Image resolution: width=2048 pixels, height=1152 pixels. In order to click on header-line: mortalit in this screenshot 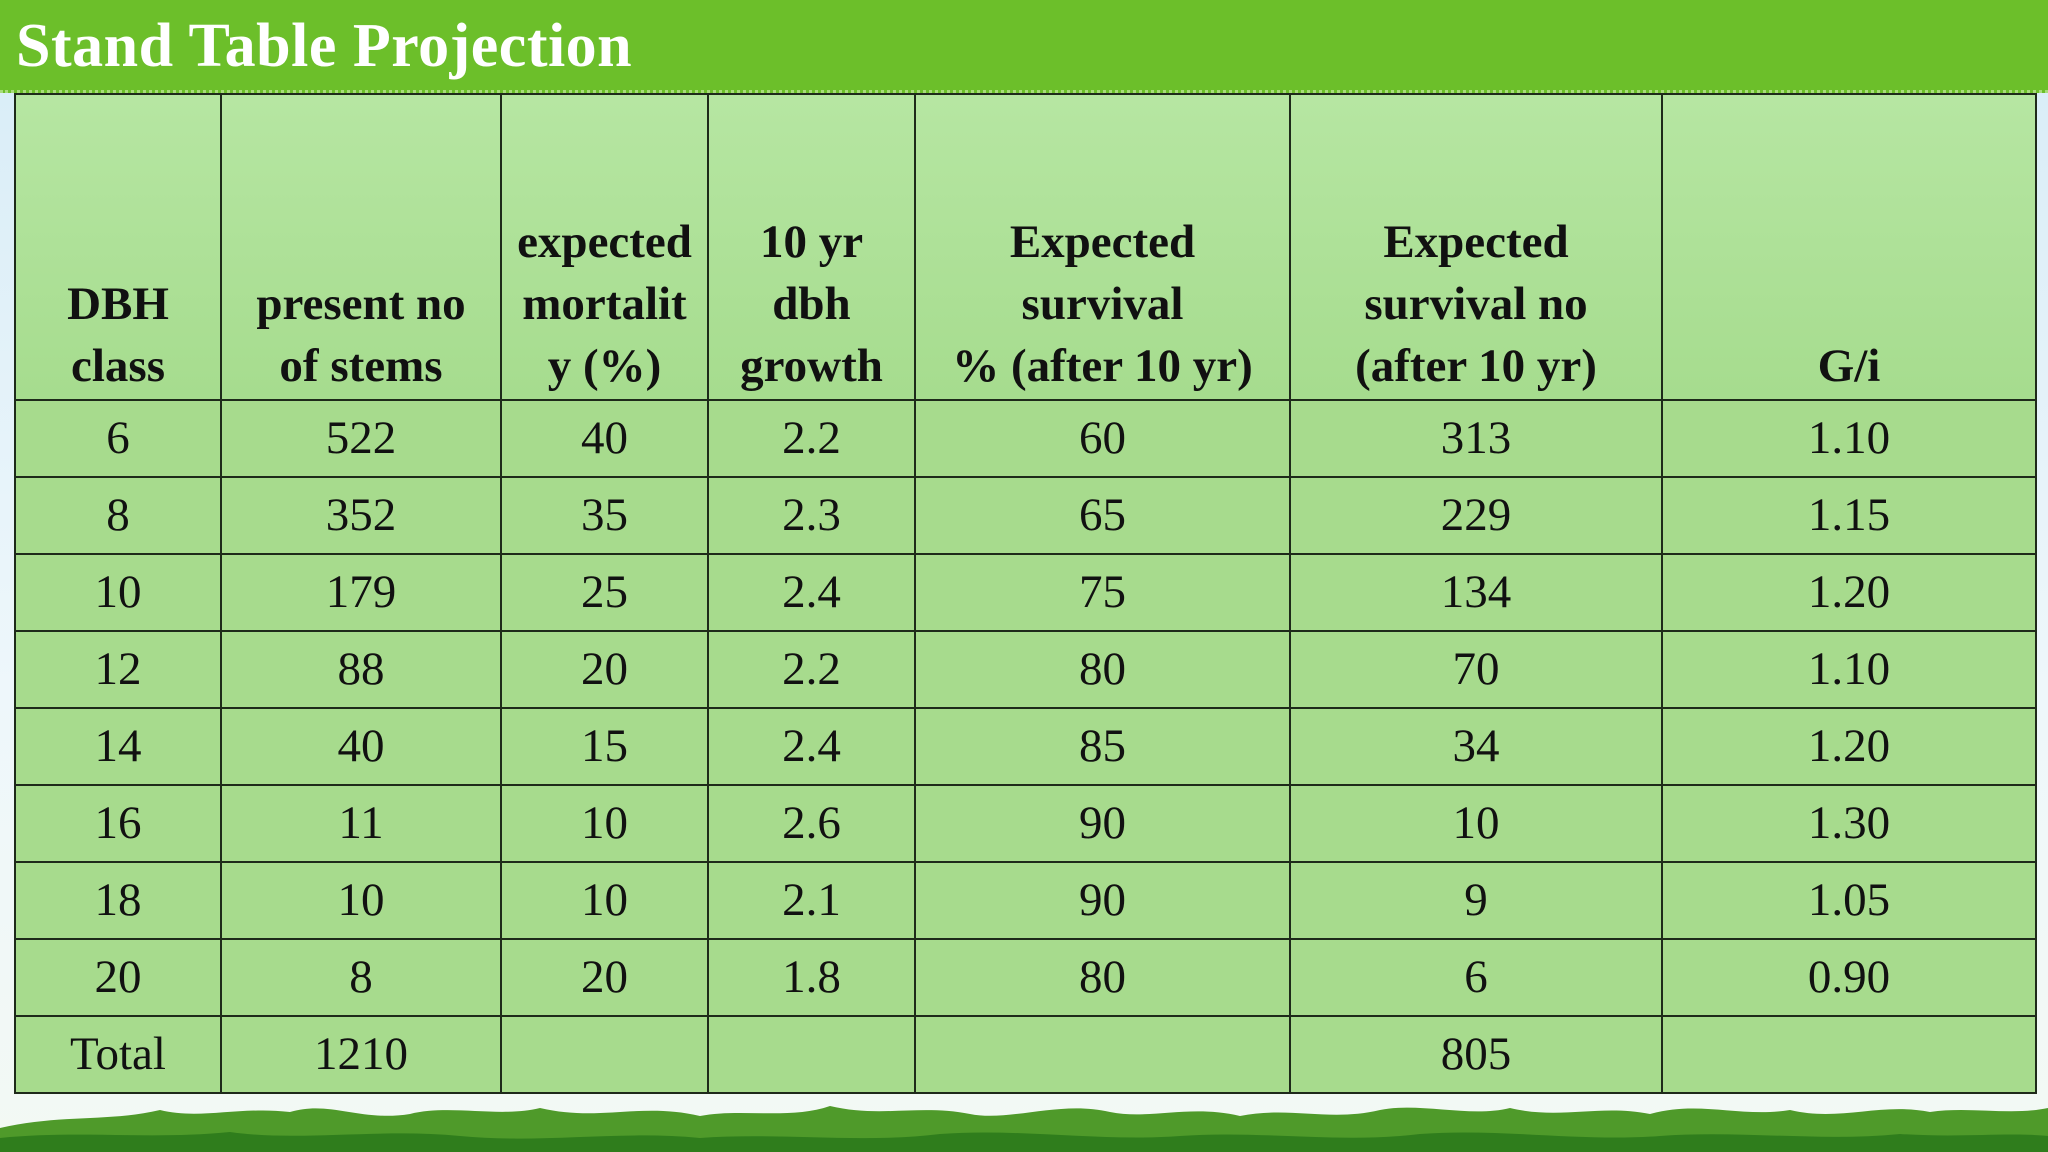, I will do `click(604, 304)`.